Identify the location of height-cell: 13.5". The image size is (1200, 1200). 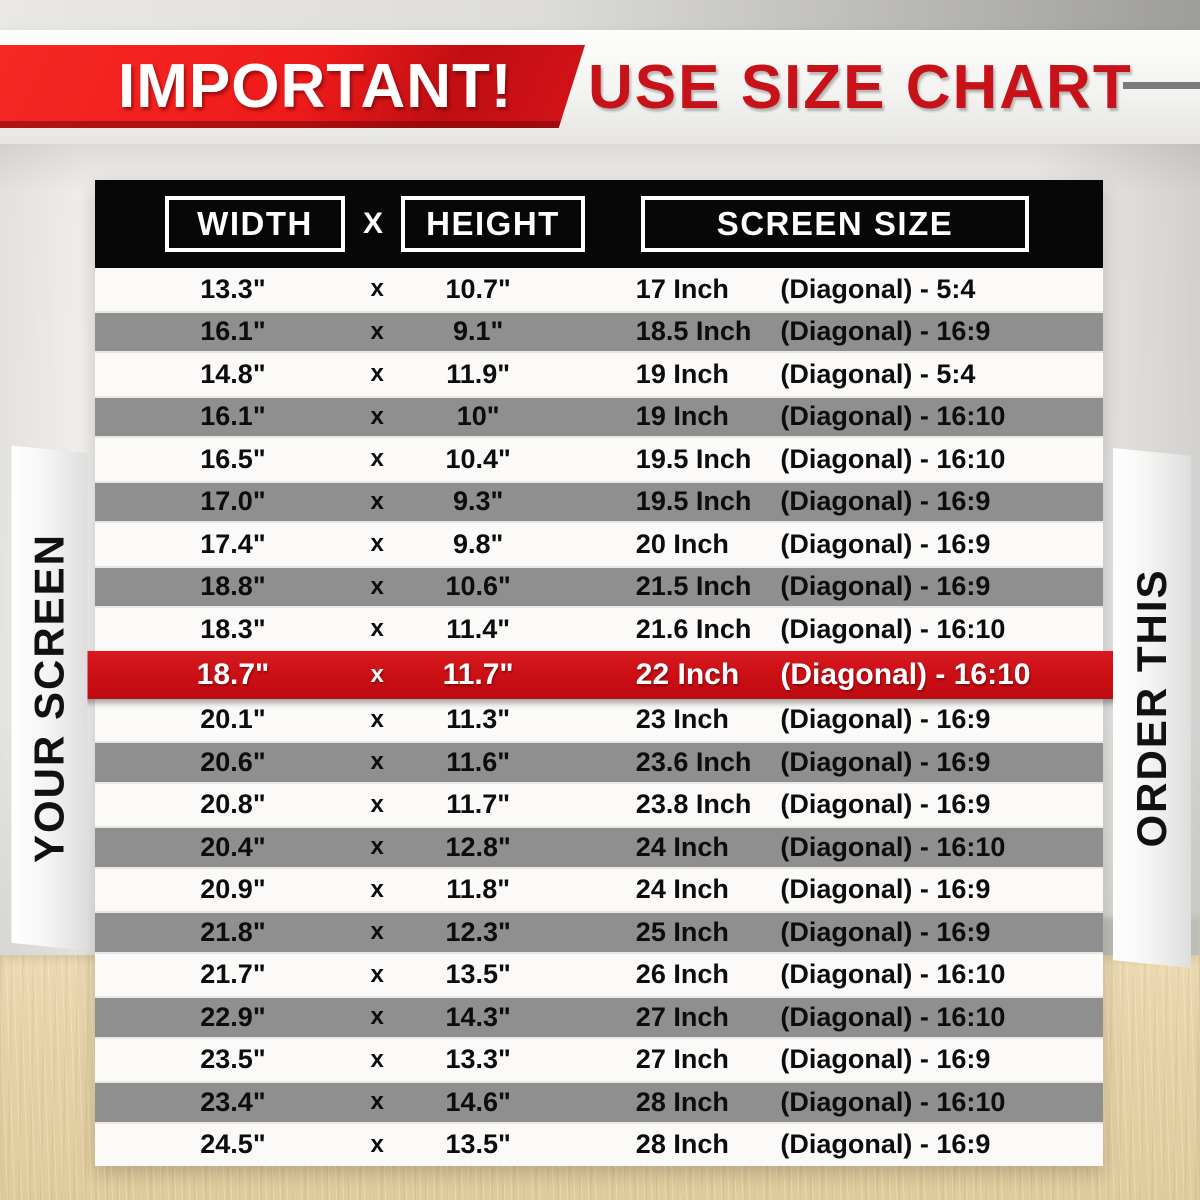
(478, 974).